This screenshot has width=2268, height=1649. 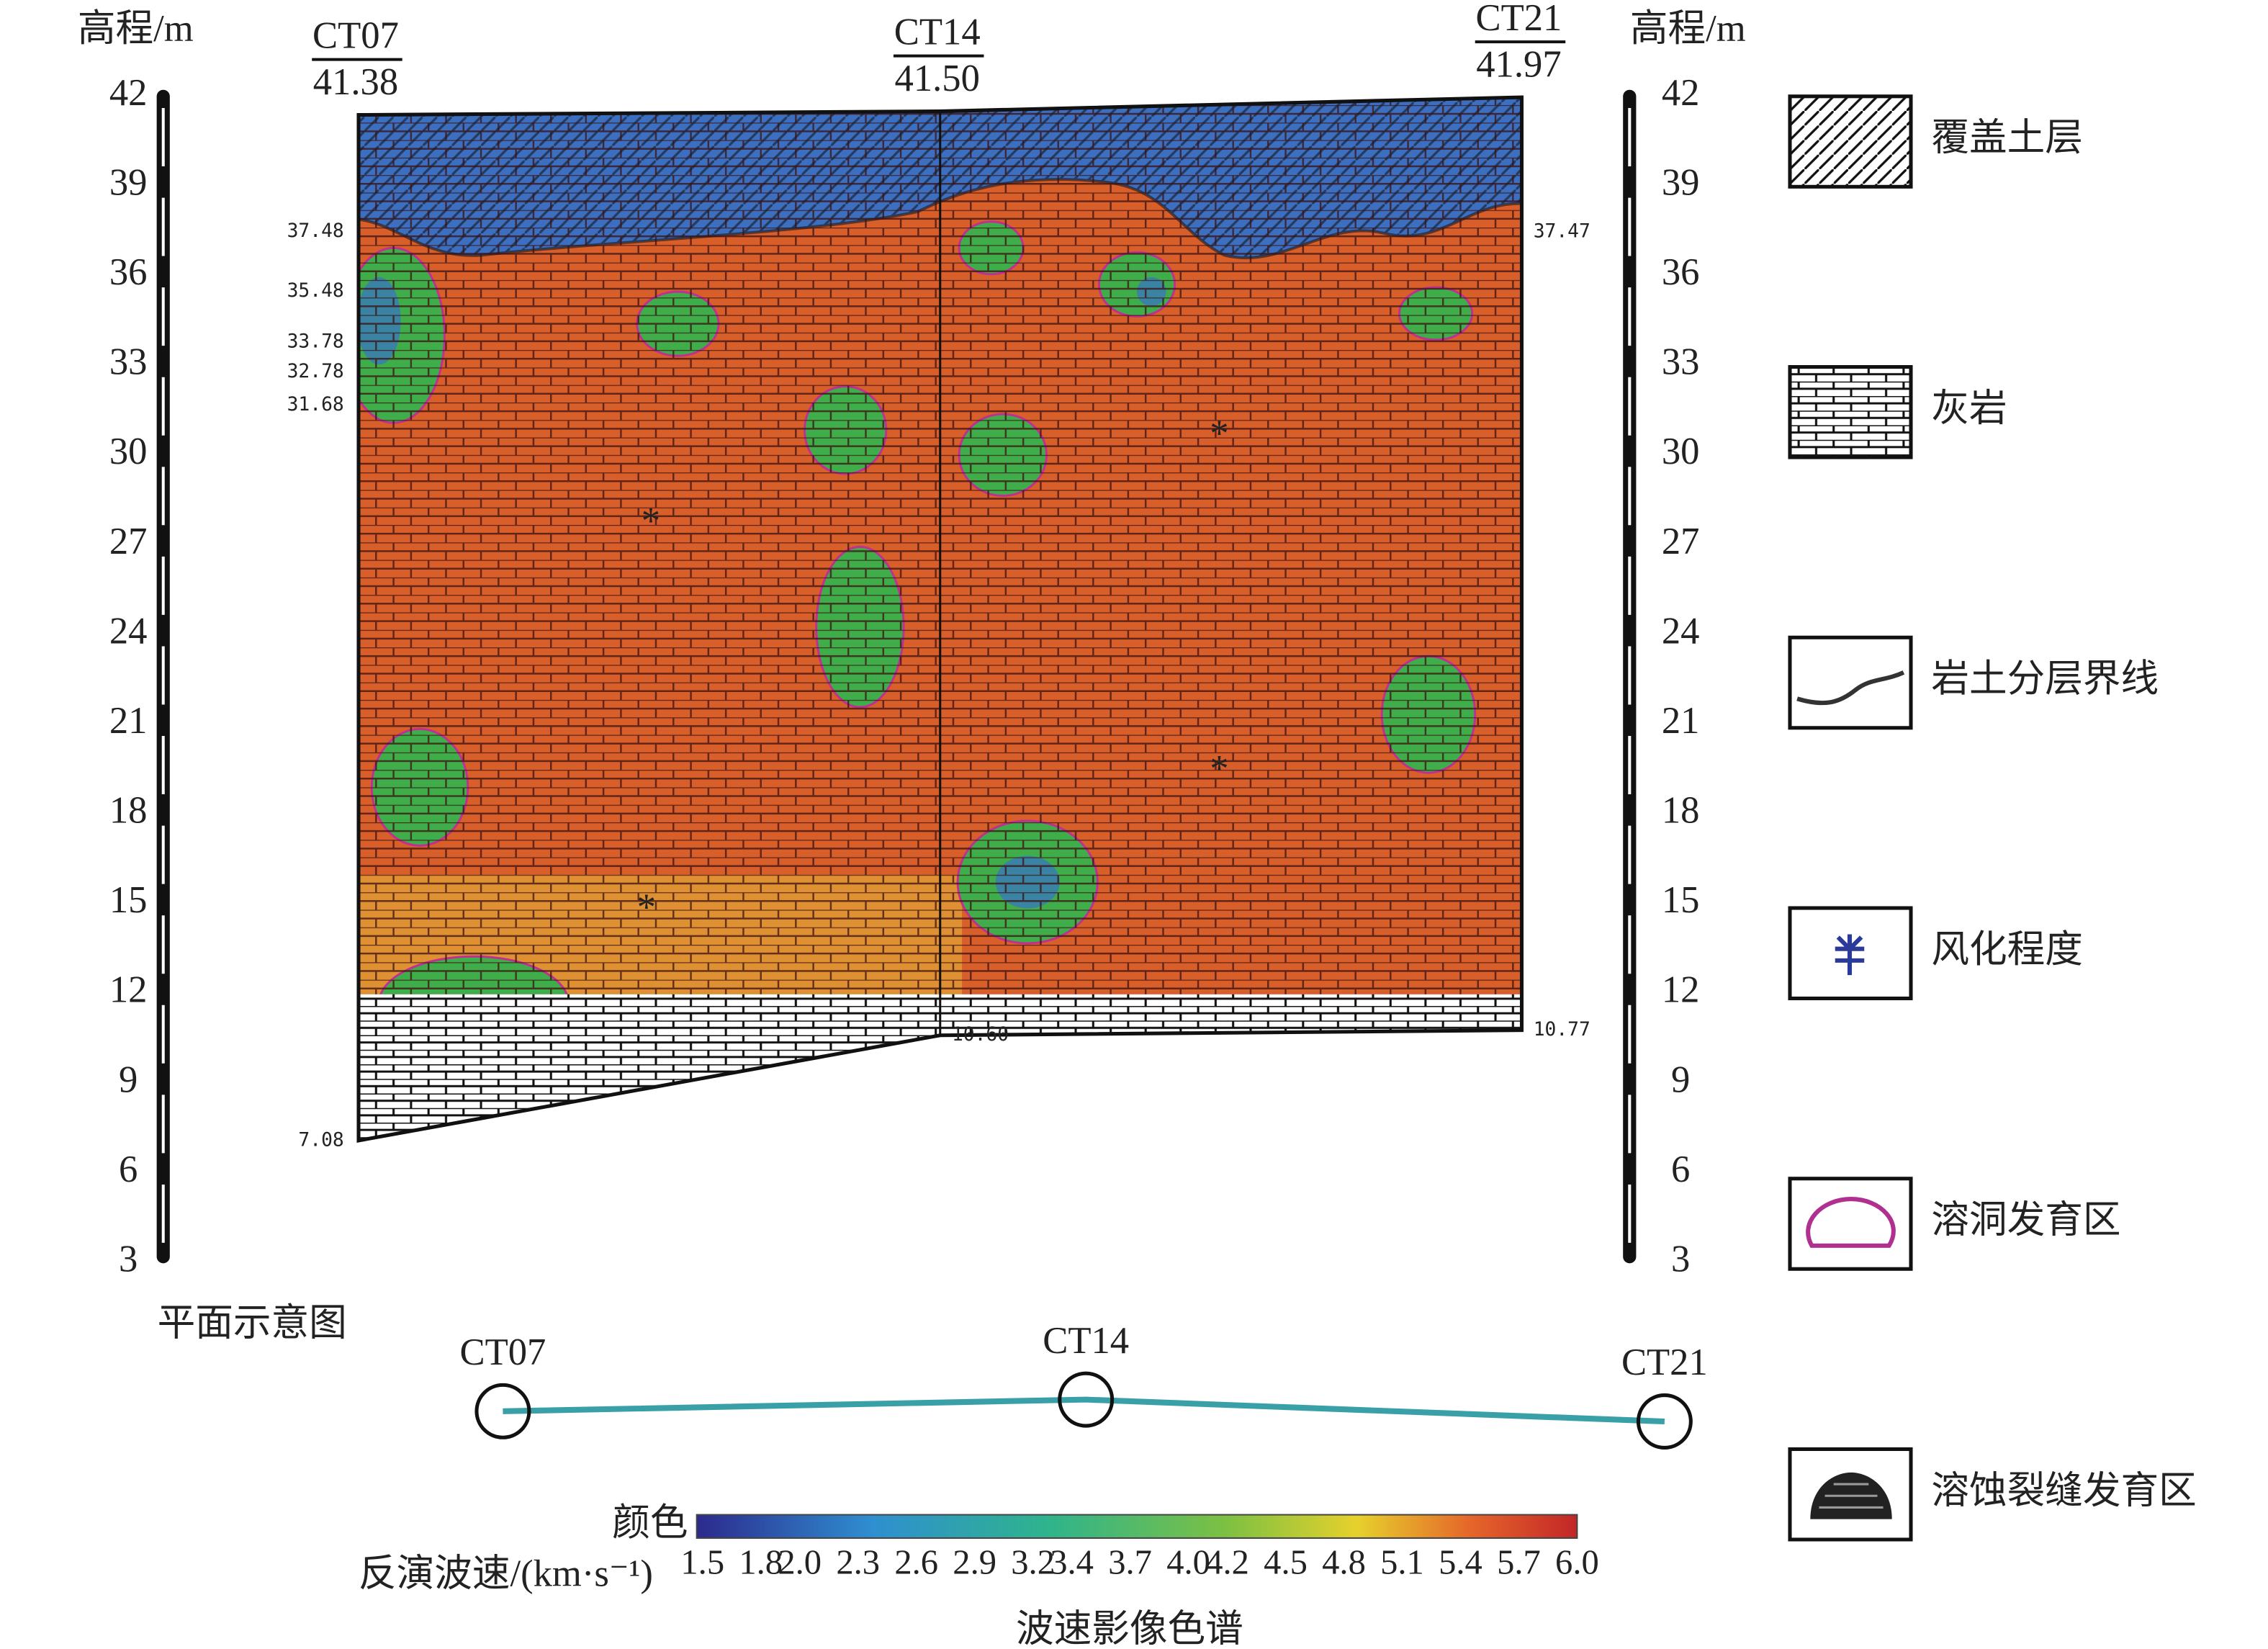 I want to click on borehole-name: CT14, so click(x=937, y=32).